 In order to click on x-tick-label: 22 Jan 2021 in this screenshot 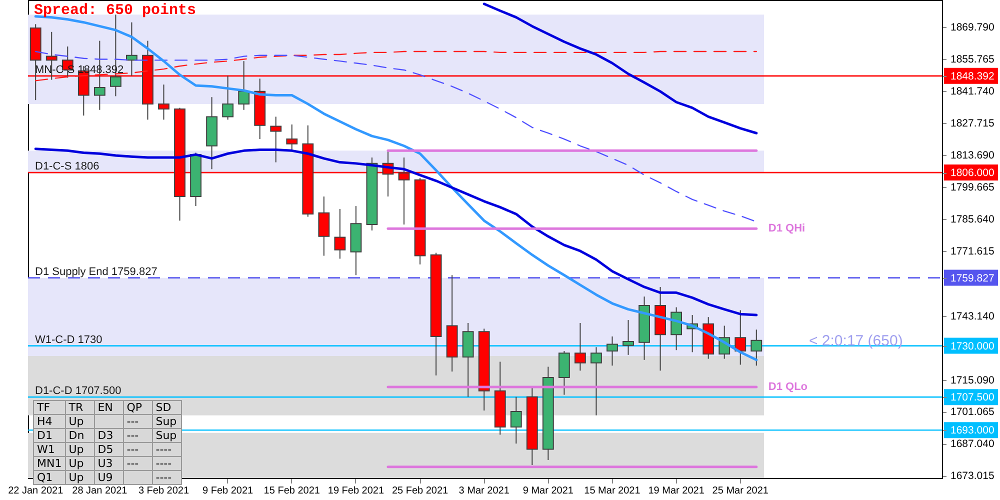, I will do `click(36, 491)`.